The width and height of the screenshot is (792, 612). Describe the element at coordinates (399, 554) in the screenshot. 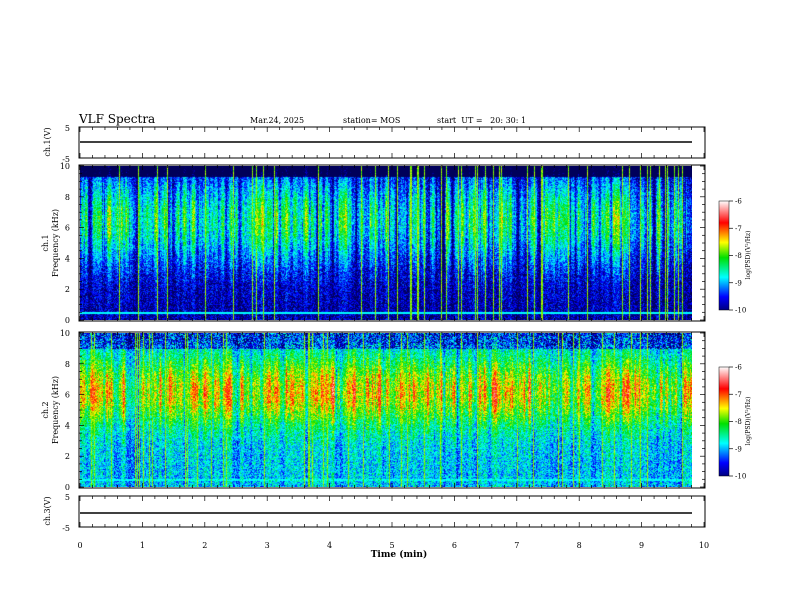

I see `x-axis-label: Time (min)` at that location.